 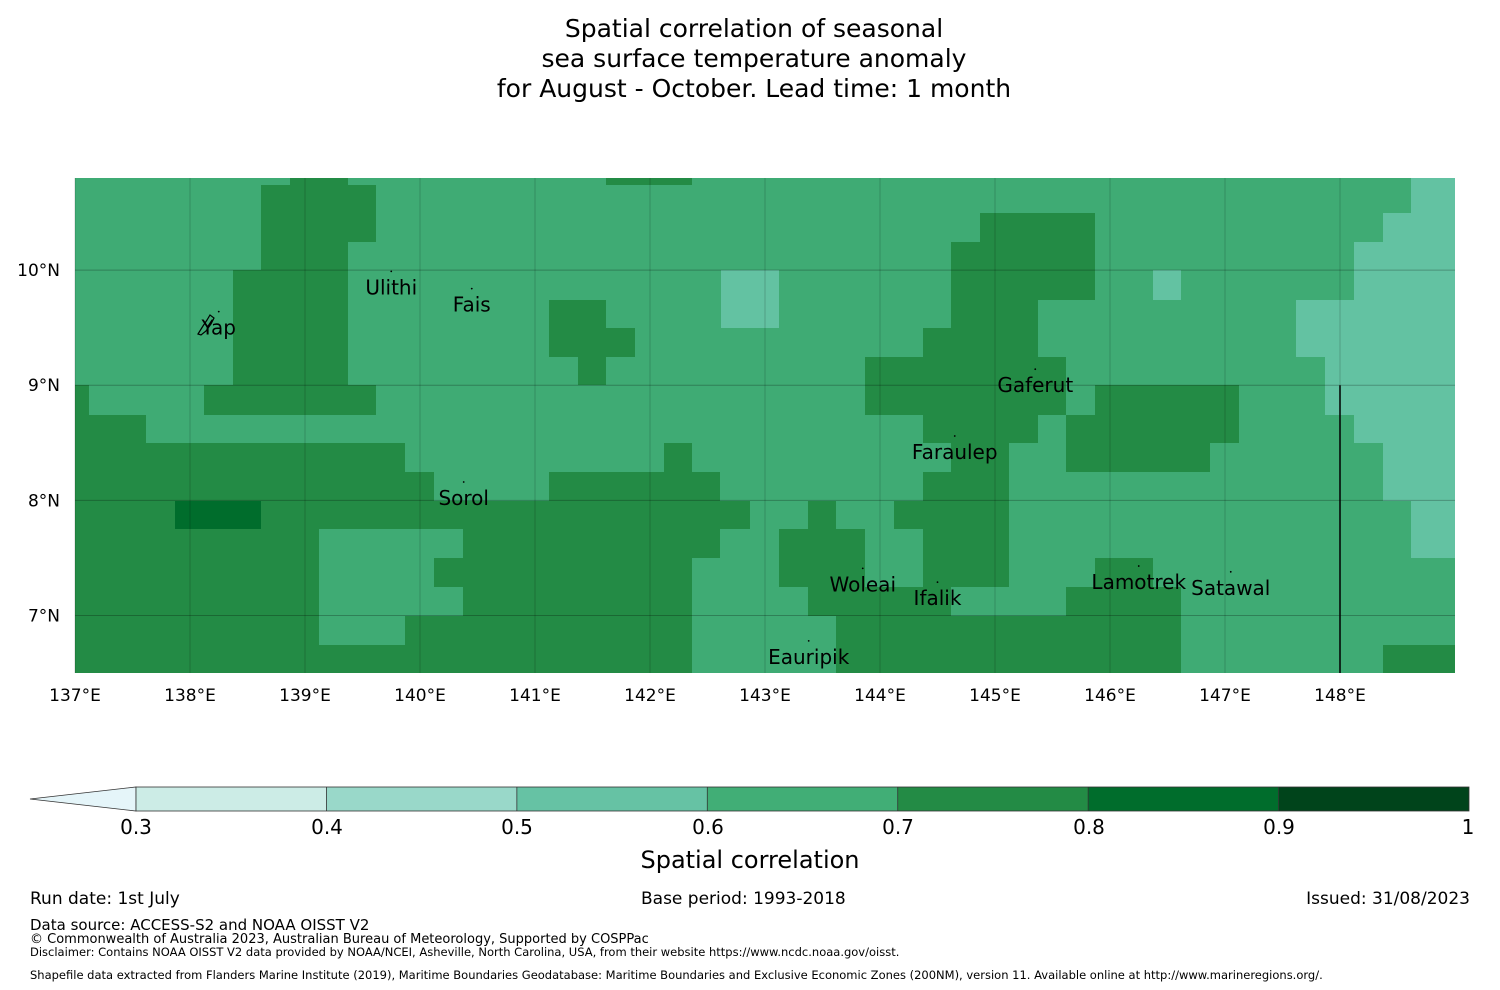 I want to click on colorbar-extend-arrow, so click(x=83, y=799).